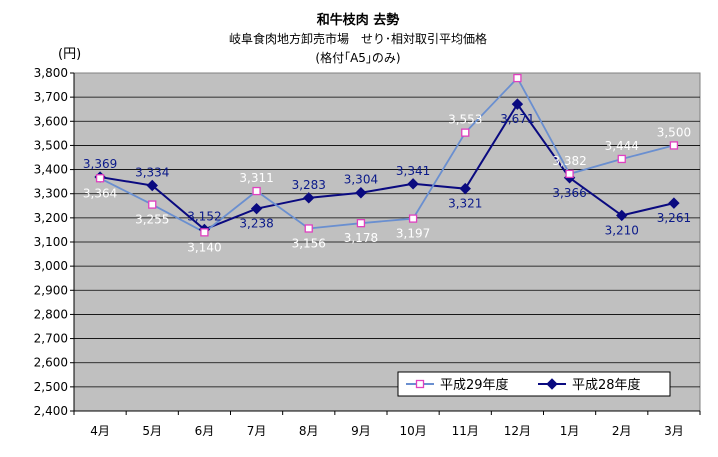 The width and height of the screenshot is (718, 457). Describe the element at coordinates (517, 431) in the screenshot. I see `x-tick-label: 12月` at that location.